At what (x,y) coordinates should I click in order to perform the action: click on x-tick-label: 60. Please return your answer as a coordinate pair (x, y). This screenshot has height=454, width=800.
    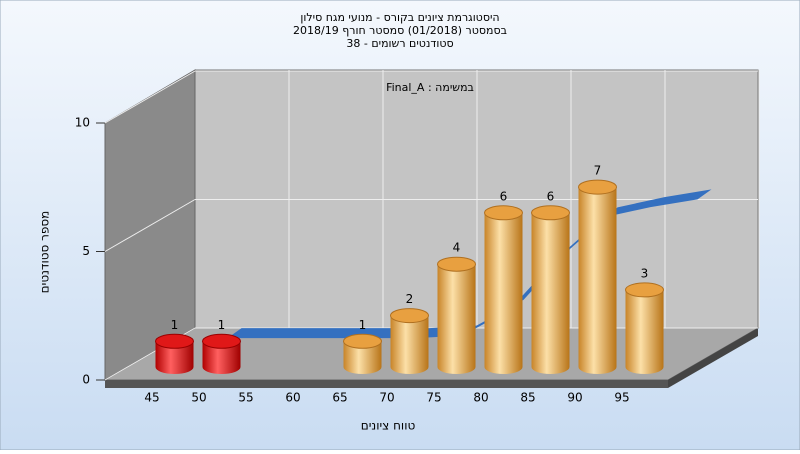
    Looking at the image, I should click on (292, 398).